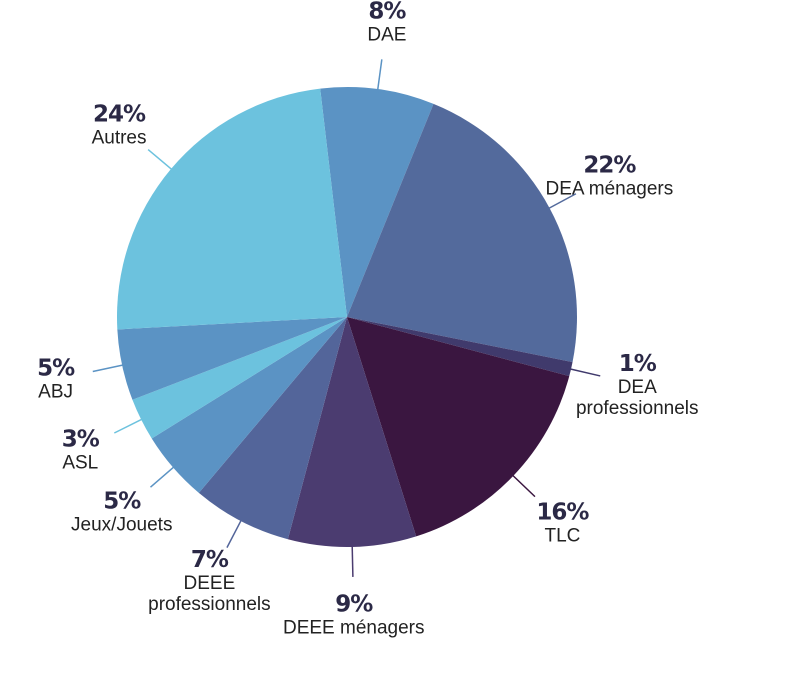 Image resolution: width=787 pixels, height=686 pixels. I want to click on slice-label: 22% DEA ménagers, so click(609, 175).